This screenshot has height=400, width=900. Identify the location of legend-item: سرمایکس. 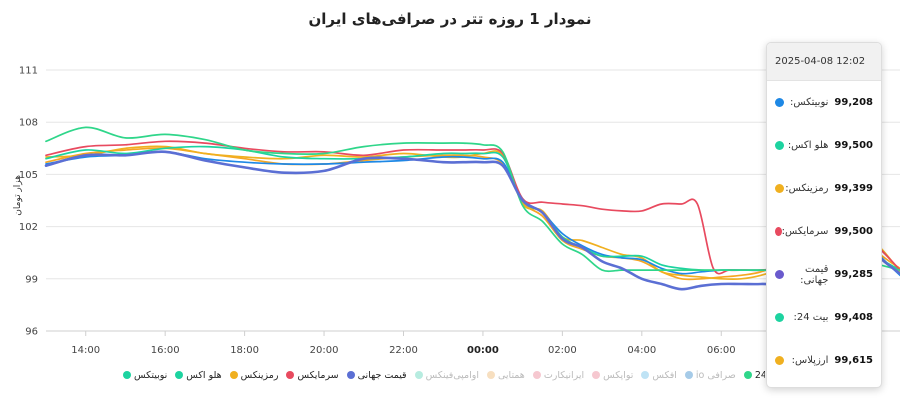
(312, 375).